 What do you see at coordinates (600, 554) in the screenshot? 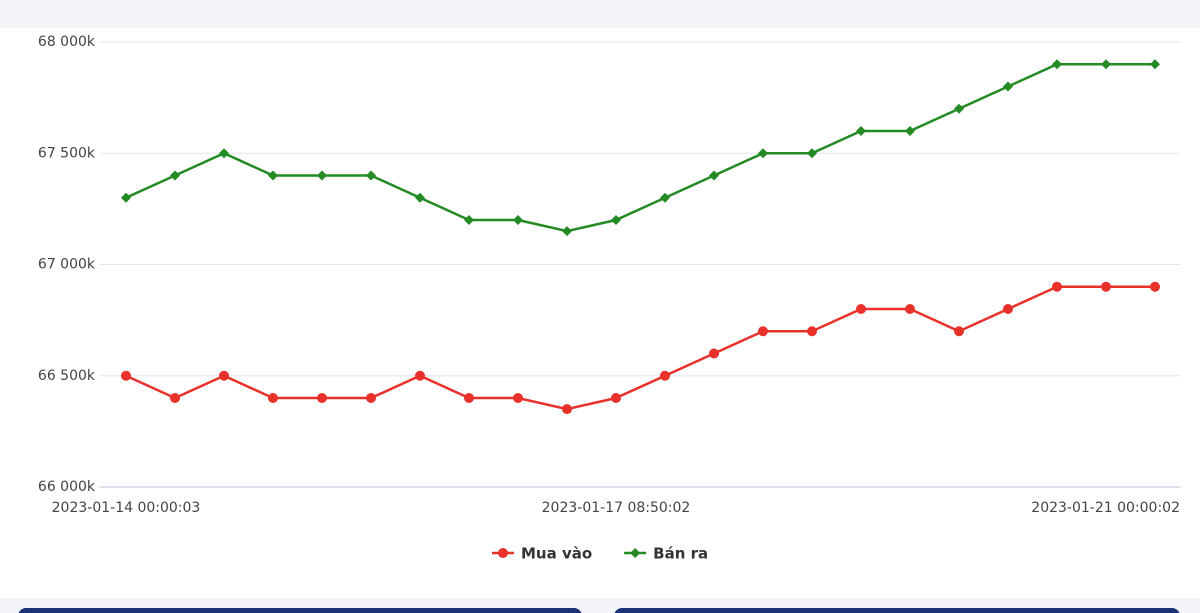
I see `legend: Mua vào Bán ra` at bounding box center [600, 554].